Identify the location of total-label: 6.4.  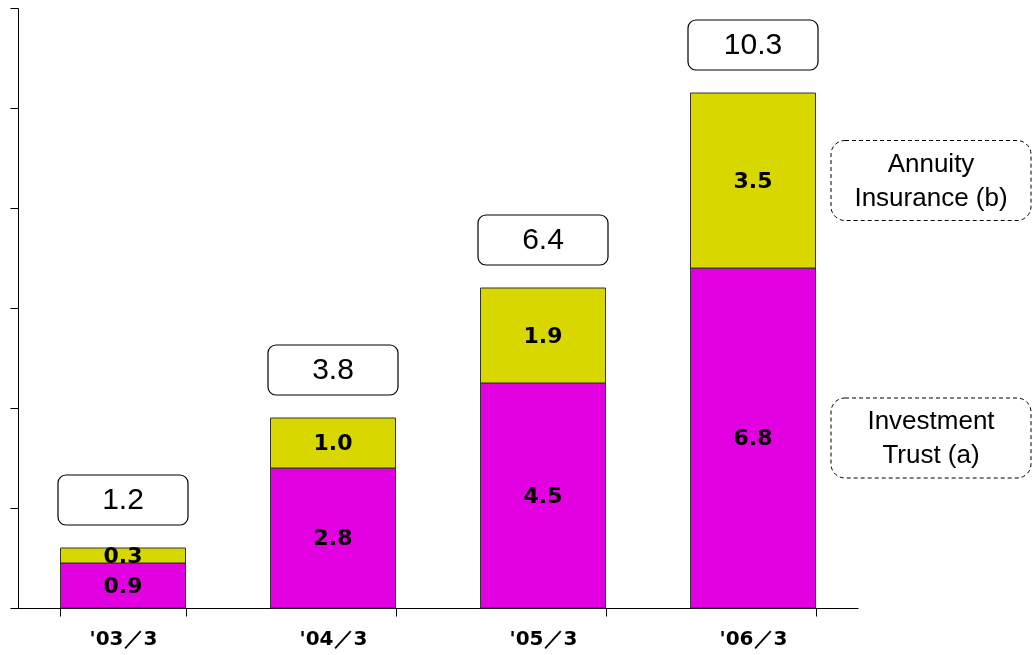
(543, 238).